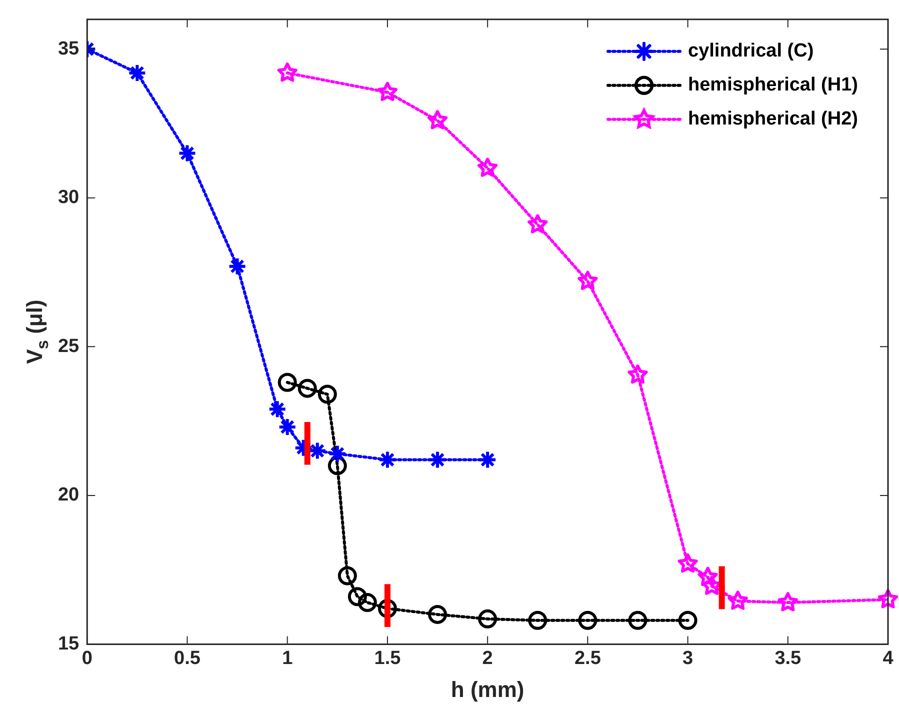 This screenshot has height=713, width=899. I want to click on x-tick-label: 0, so click(87, 658).